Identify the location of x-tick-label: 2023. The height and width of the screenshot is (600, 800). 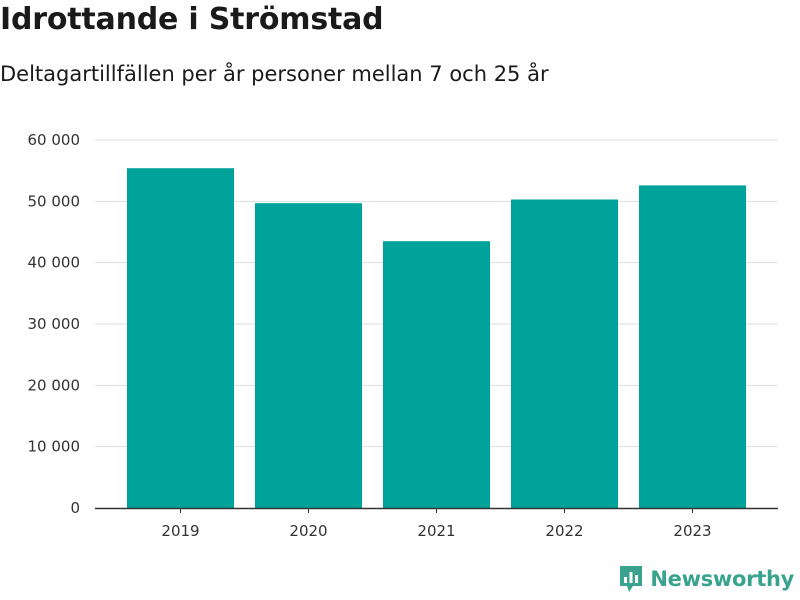
(692, 531).